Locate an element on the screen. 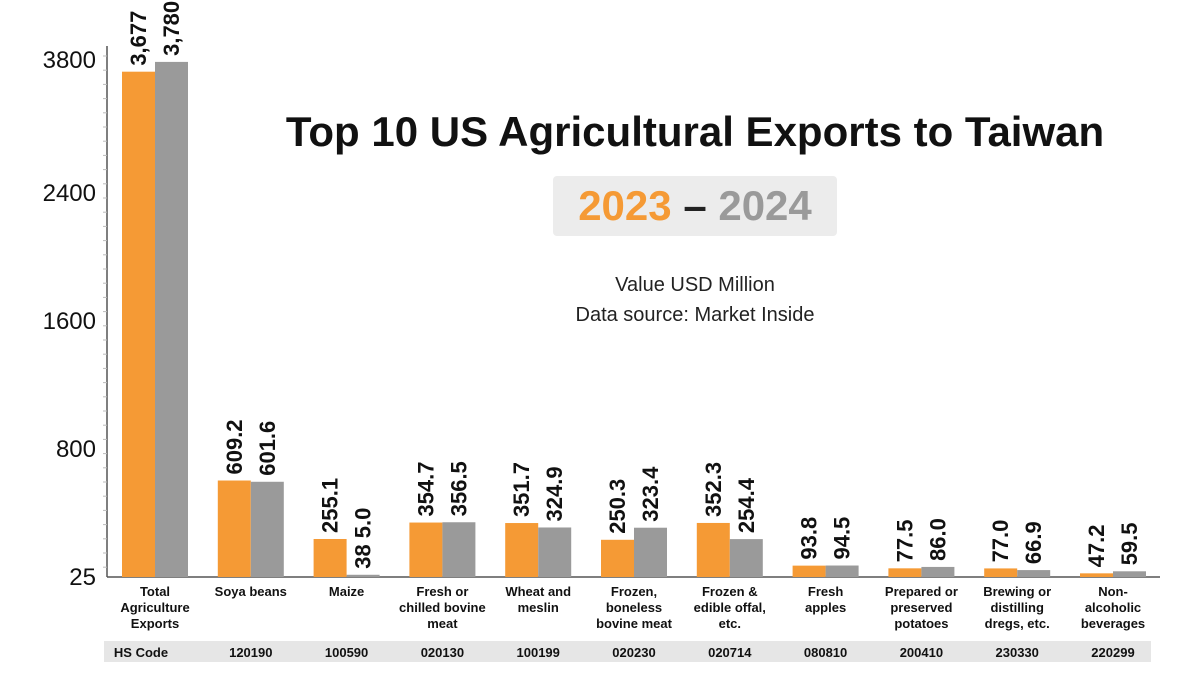 The image size is (1200, 675). data-label-2023: 77.5 is located at coordinates (904, 541).